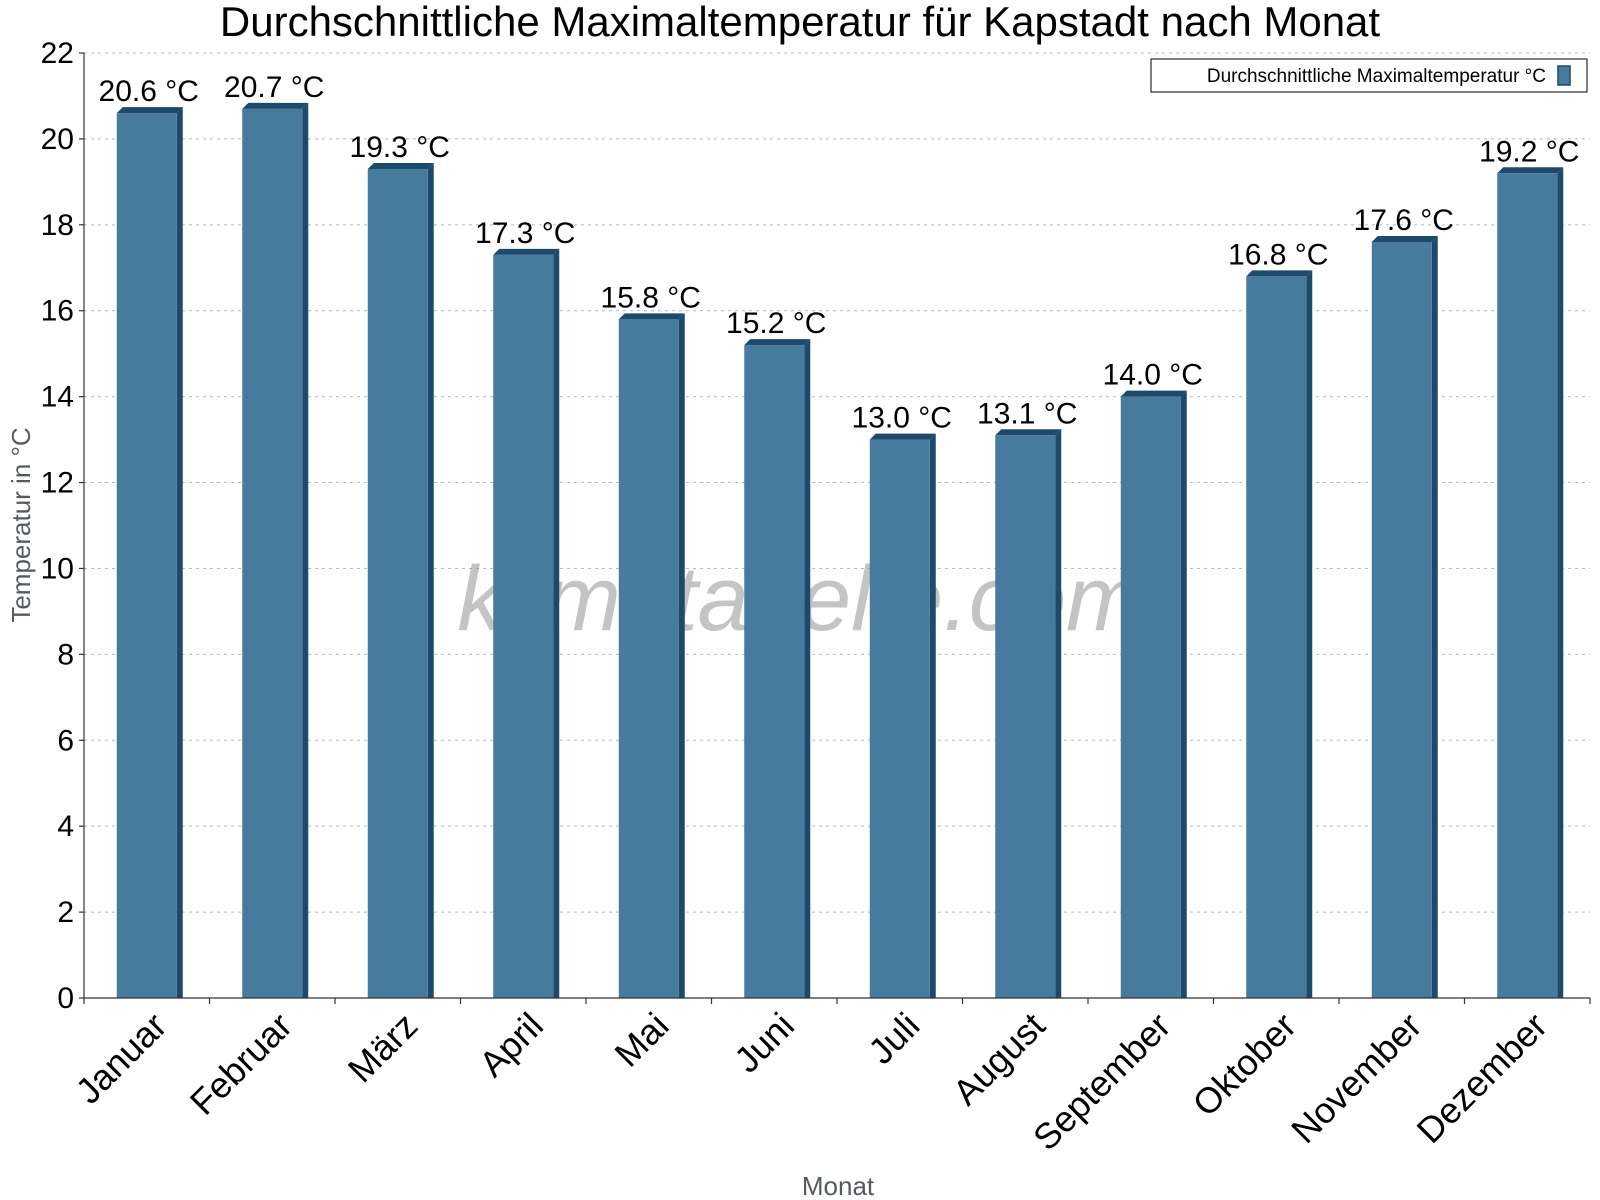  I want to click on data-label: 13.1 °C, so click(1027, 413).